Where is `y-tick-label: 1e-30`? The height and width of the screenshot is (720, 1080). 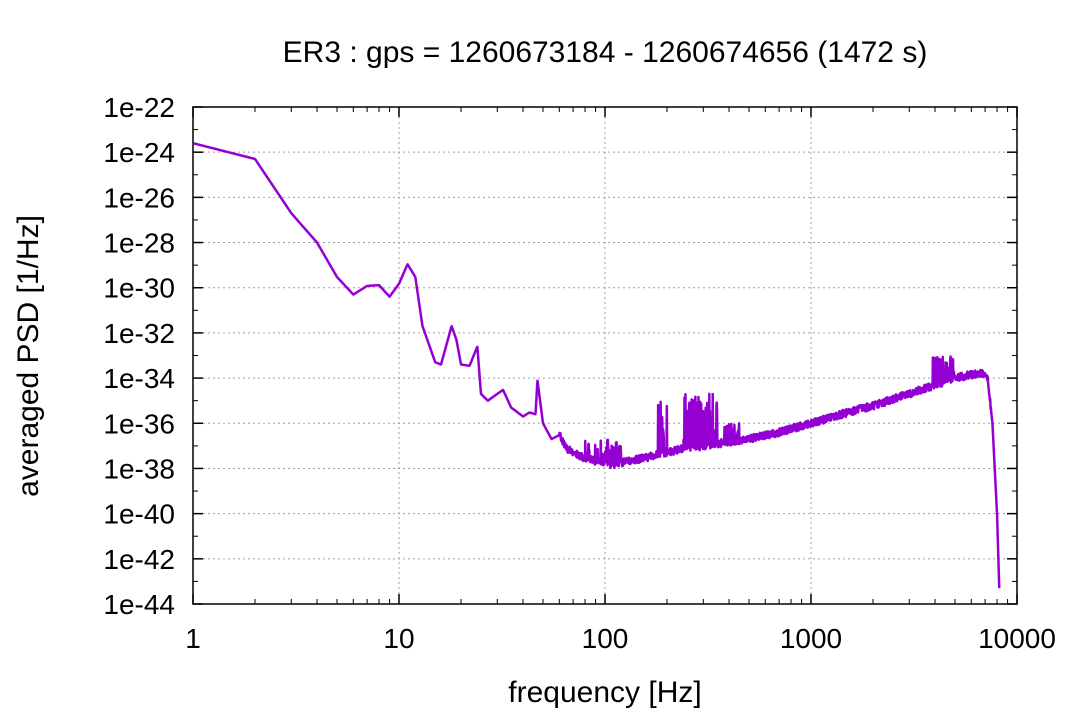 y-tick-label: 1e-30 is located at coordinates (139, 288).